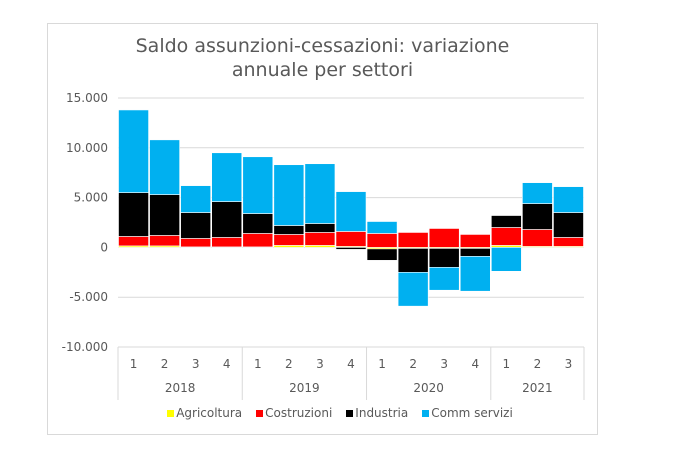 Image resolution: width=680 pixels, height=459 pixels. What do you see at coordinates (428, 388) in the screenshot?
I see `x-group-label: 2020` at bounding box center [428, 388].